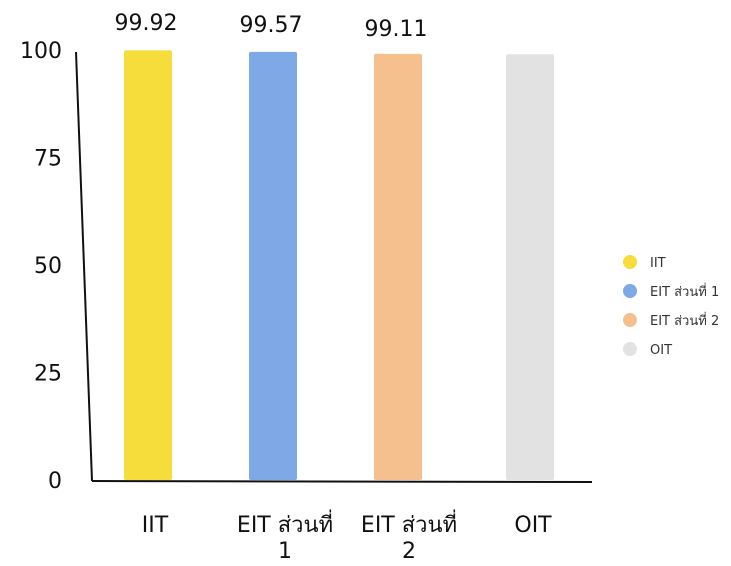 The width and height of the screenshot is (731, 566). What do you see at coordinates (661, 350) in the screenshot?
I see `legend-label-3: OIT` at bounding box center [661, 350].